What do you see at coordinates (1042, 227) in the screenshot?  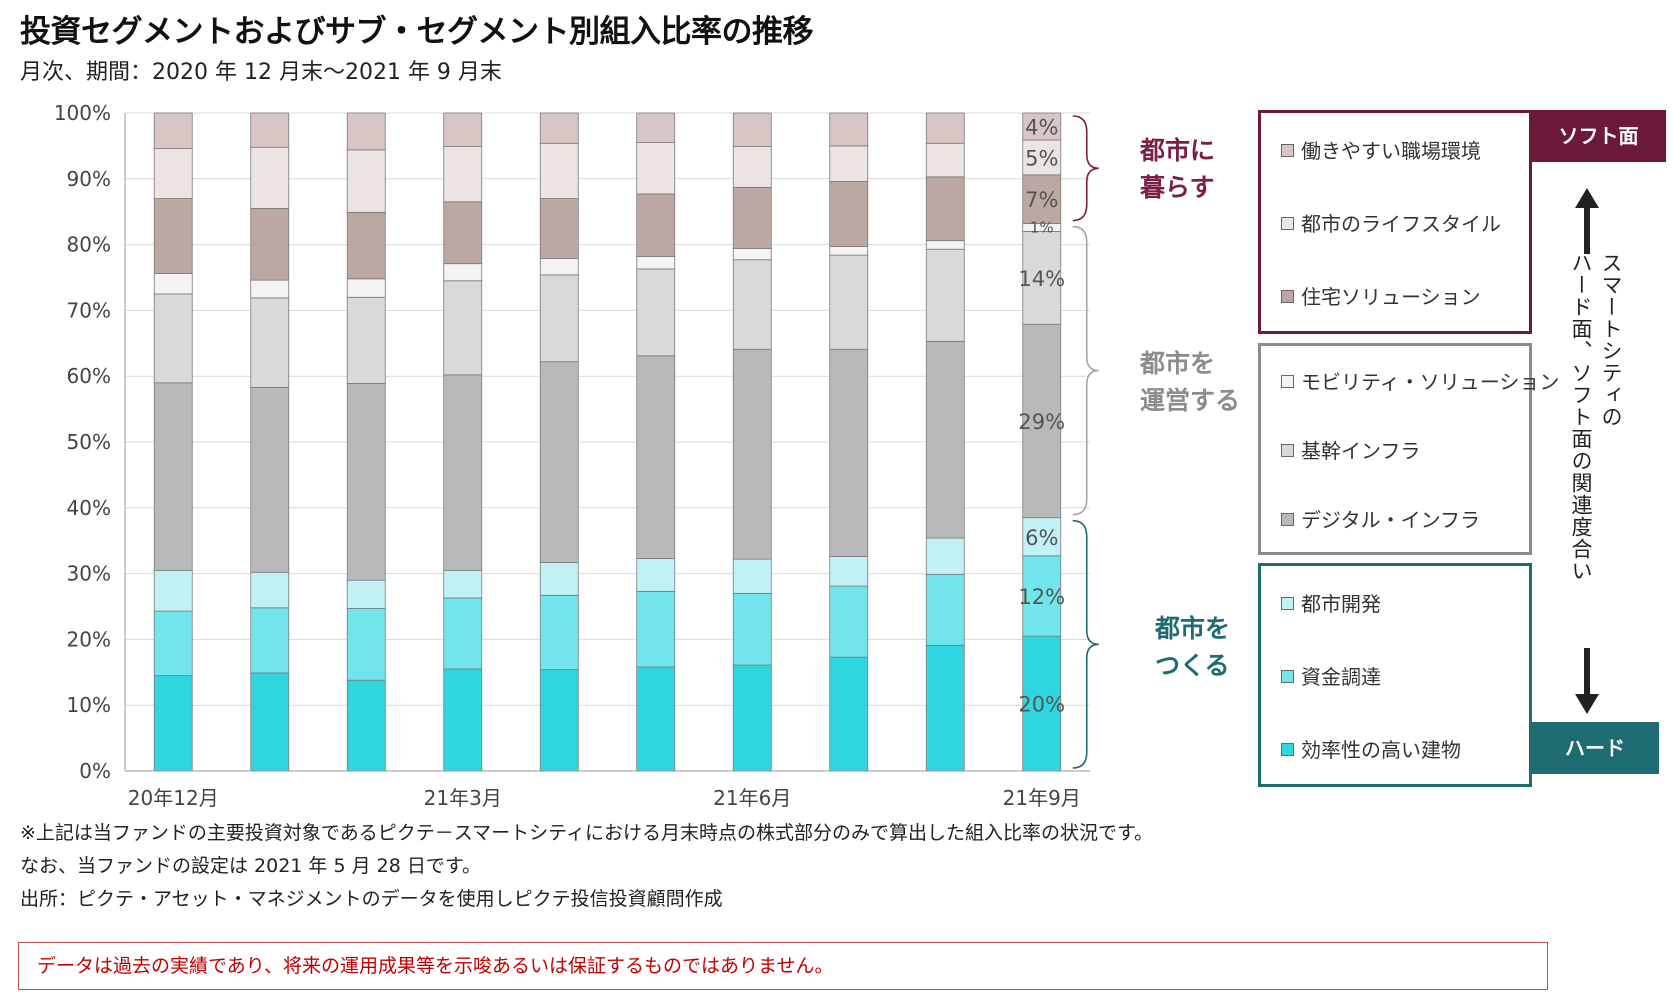 I see `data-label: 1%` at bounding box center [1042, 227].